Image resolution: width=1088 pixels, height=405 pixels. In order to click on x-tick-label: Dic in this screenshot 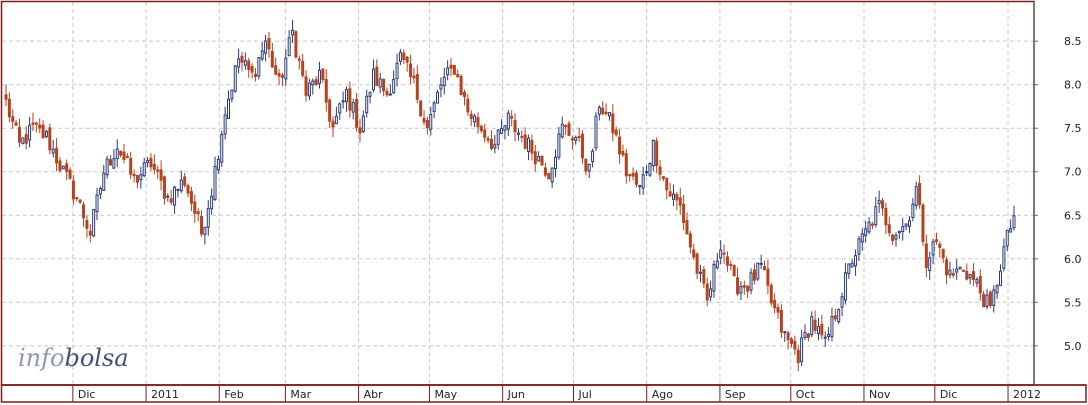, I will do `click(949, 394)`.